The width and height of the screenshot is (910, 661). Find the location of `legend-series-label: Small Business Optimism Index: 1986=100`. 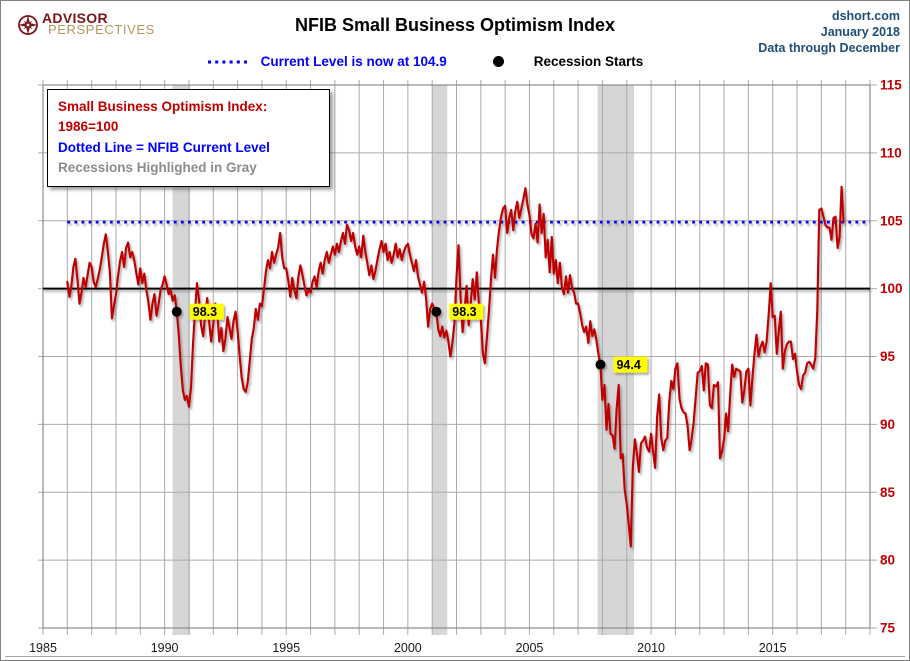

legend-series-label: Small Business Optimism Index: 1986=100 is located at coordinates (163, 117).